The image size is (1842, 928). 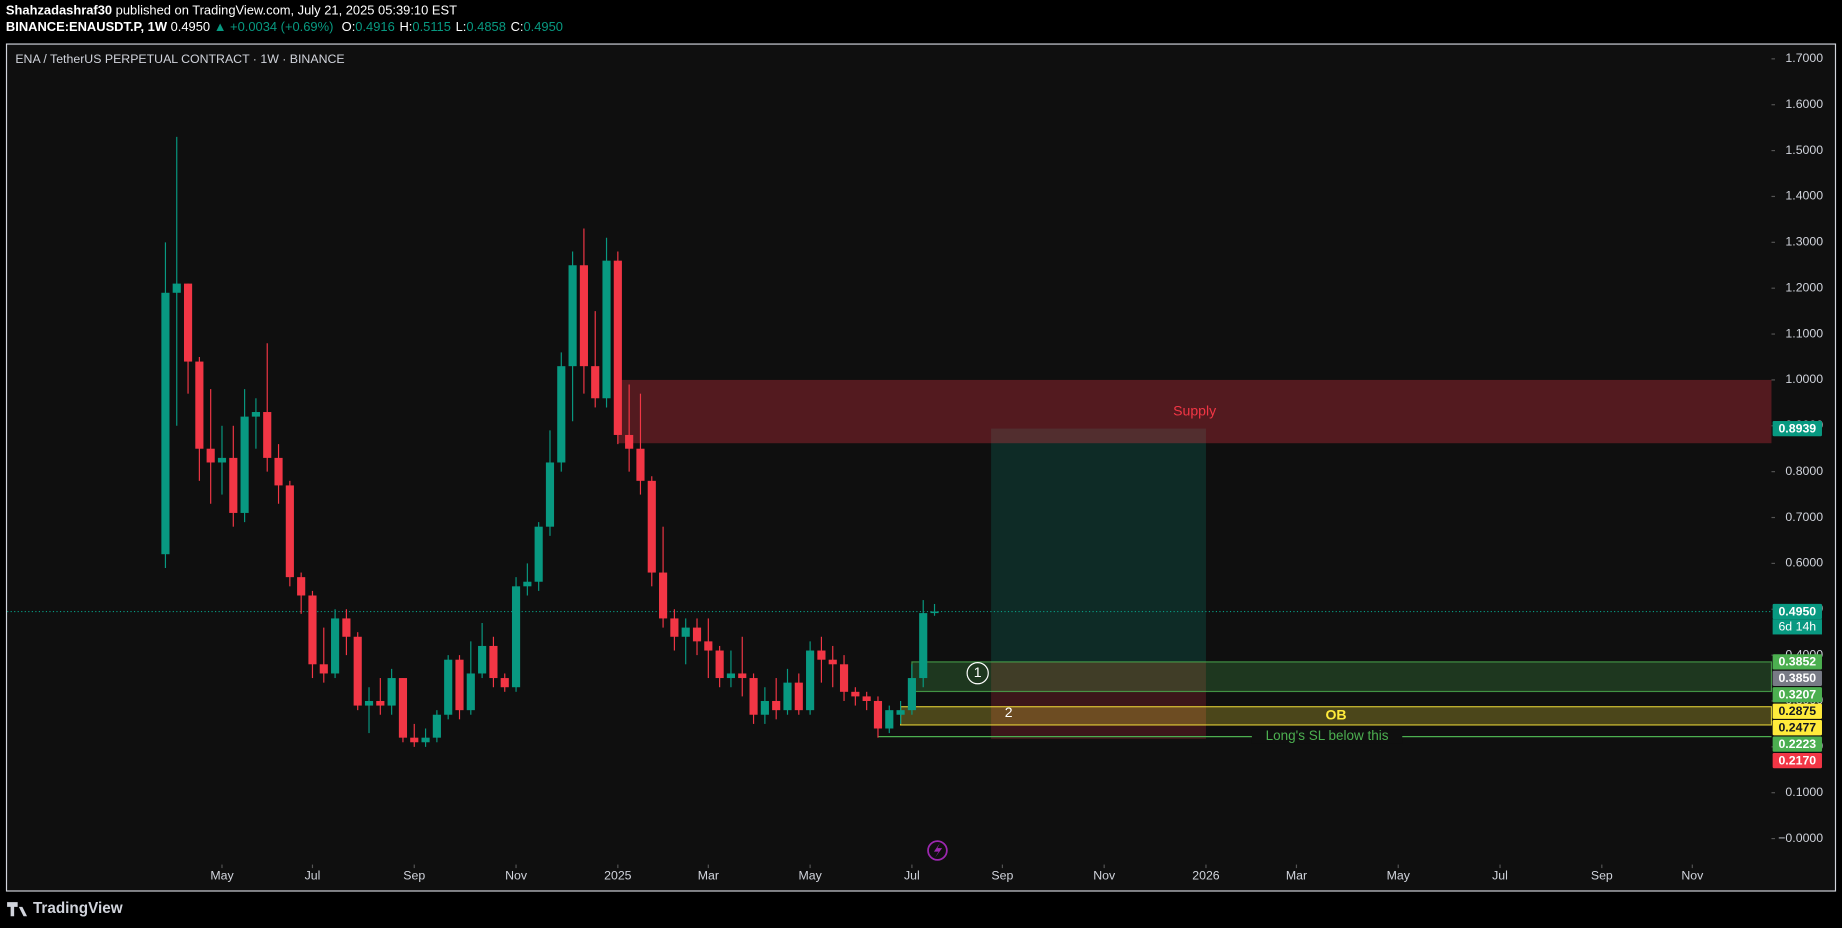 What do you see at coordinates (542, 27) in the screenshot?
I see `ohlc-value: 0.4950` at bounding box center [542, 27].